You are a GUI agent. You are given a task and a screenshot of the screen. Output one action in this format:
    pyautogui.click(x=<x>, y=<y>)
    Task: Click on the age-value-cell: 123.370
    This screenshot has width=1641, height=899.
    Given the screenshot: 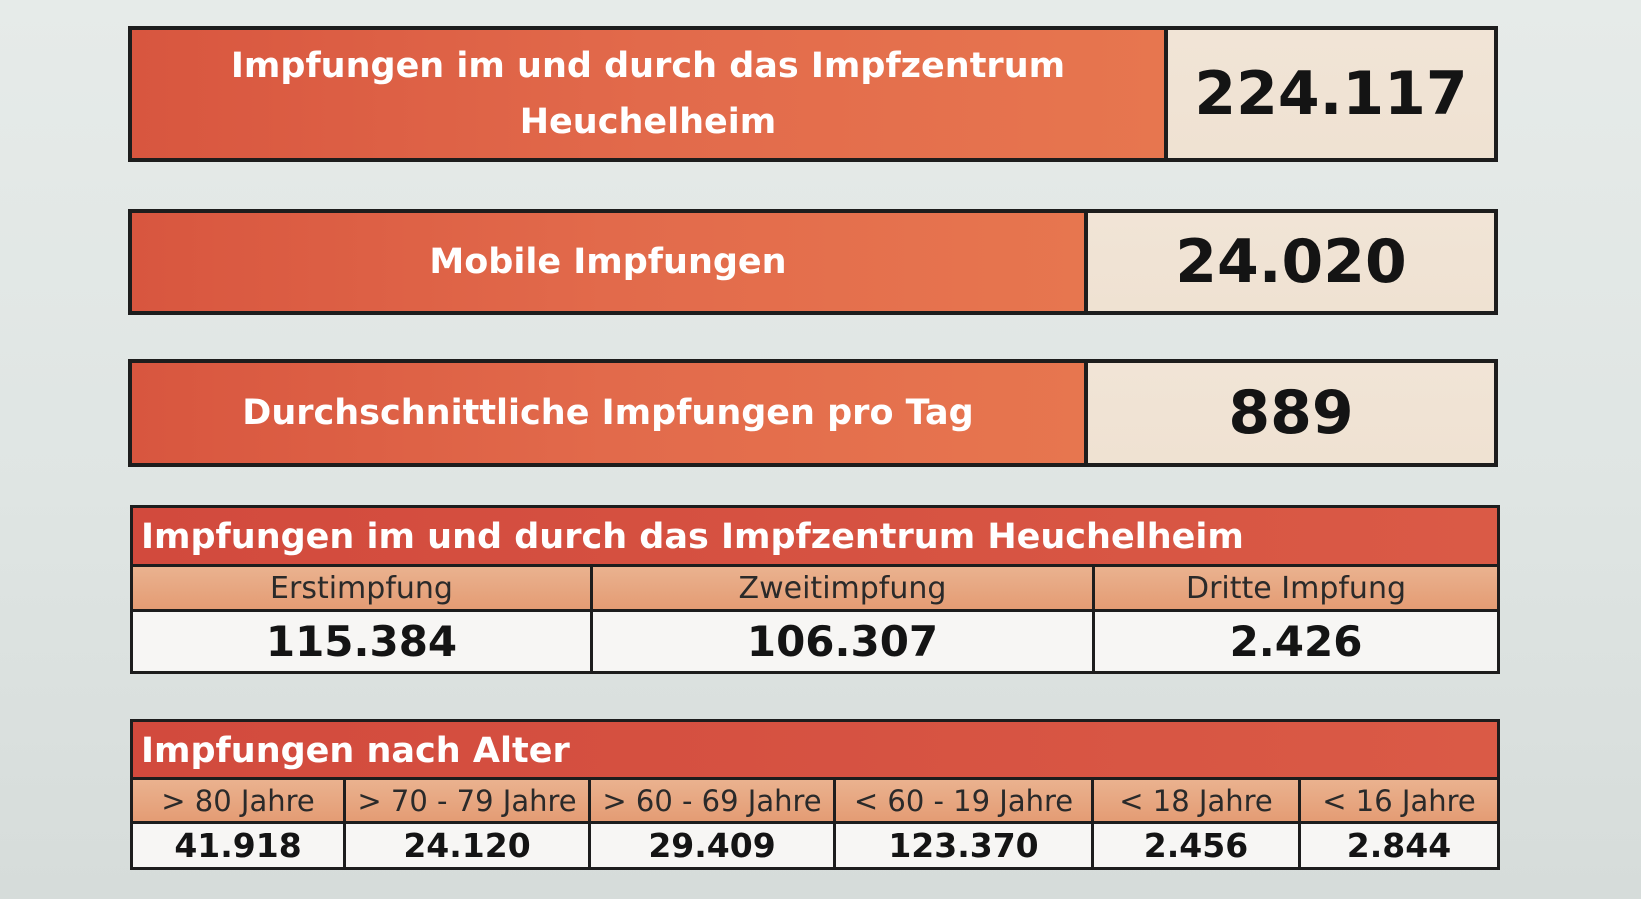 What is the action you would take?
    pyautogui.click(x=962, y=844)
    